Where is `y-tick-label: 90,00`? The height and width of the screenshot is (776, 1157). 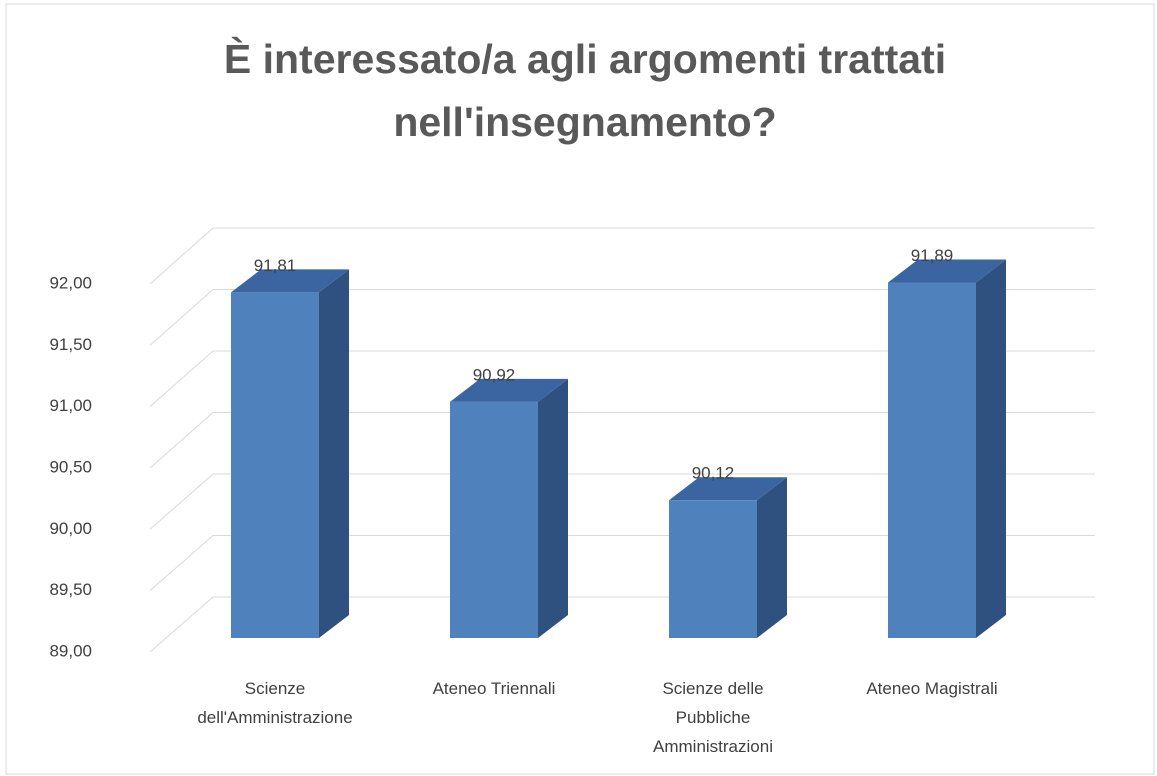 y-tick-label: 90,00 is located at coordinates (70, 528).